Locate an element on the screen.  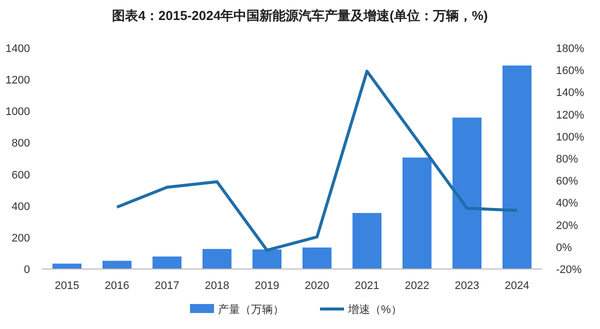
y2-tick-label: 40% is located at coordinates (567, 204).